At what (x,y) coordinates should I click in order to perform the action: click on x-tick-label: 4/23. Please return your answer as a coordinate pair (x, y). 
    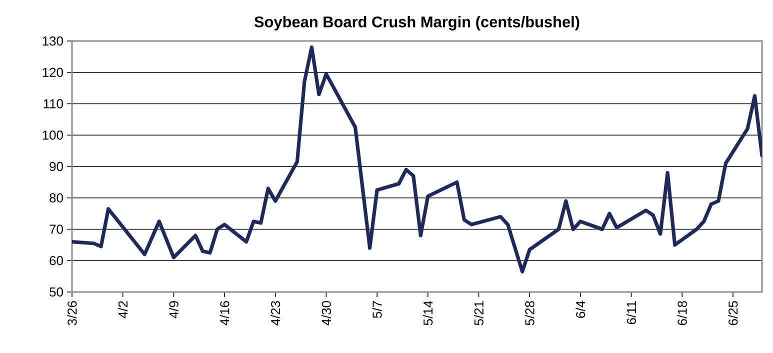
    Looking at the image, I should click on (275, 313).